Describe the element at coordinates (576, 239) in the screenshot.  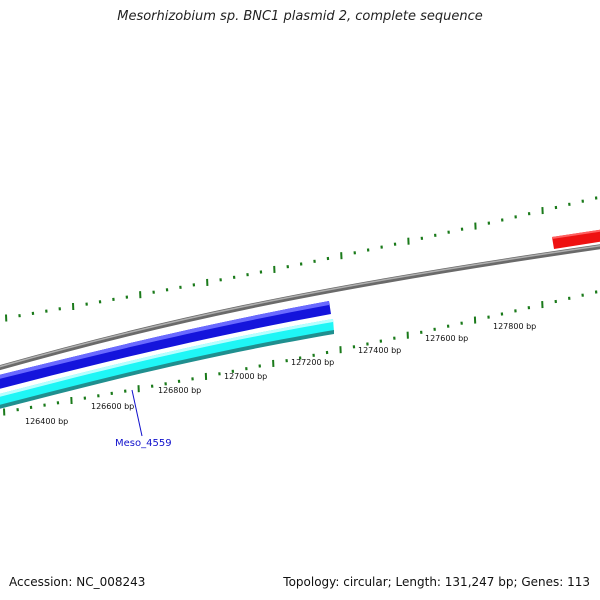
I see `red-gene-feature` at that location.